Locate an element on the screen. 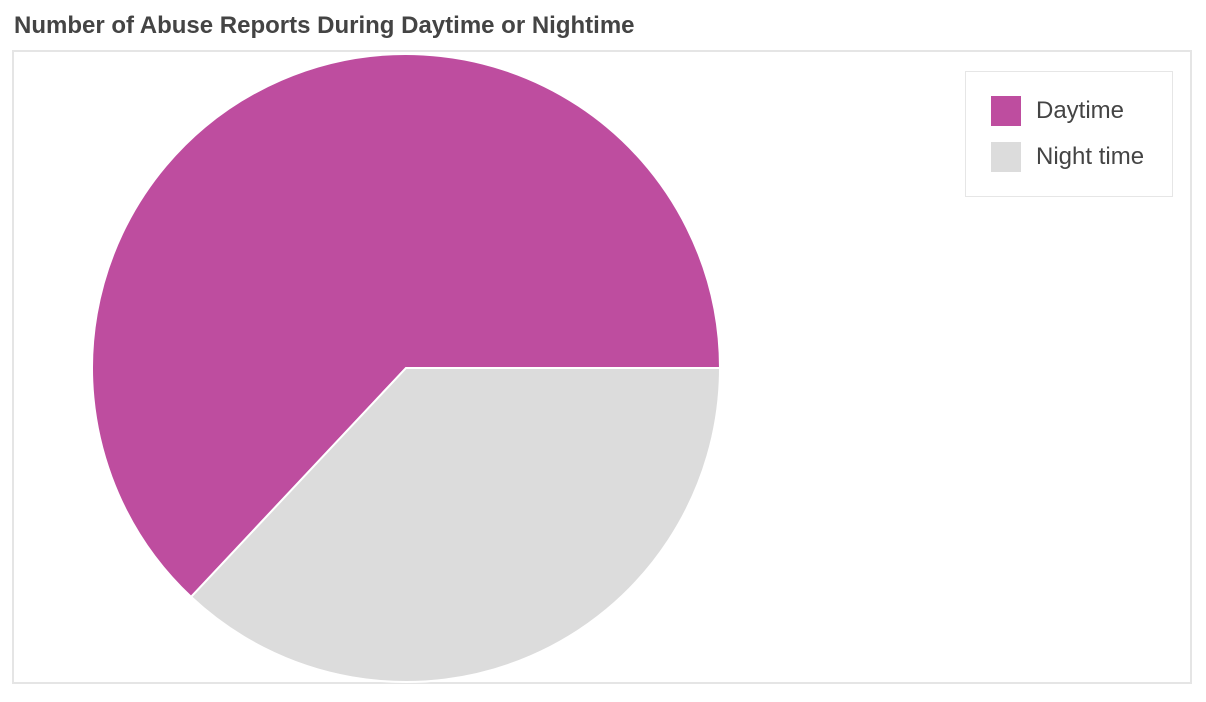 This screenshot has width=1206, height=702. legend-item-night-time: Night time is located at coordinates (1067, 157).